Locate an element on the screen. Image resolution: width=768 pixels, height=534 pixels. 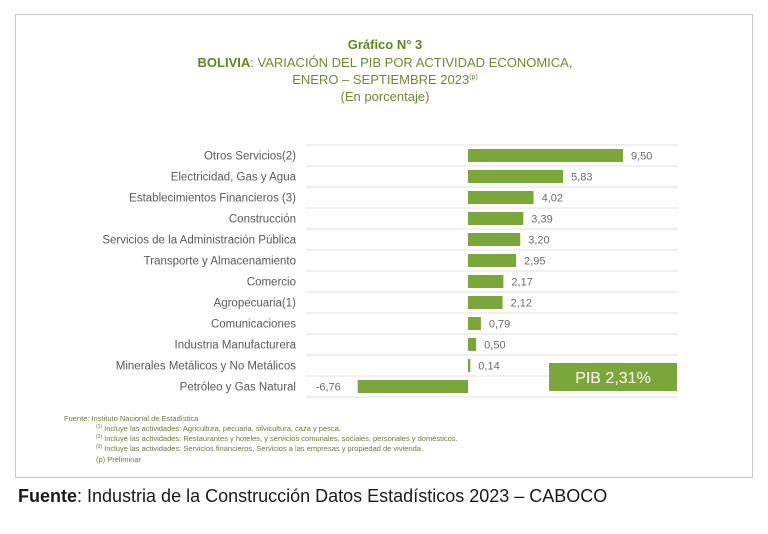
value-label: 2,17 is located at coordinates (521, 283).